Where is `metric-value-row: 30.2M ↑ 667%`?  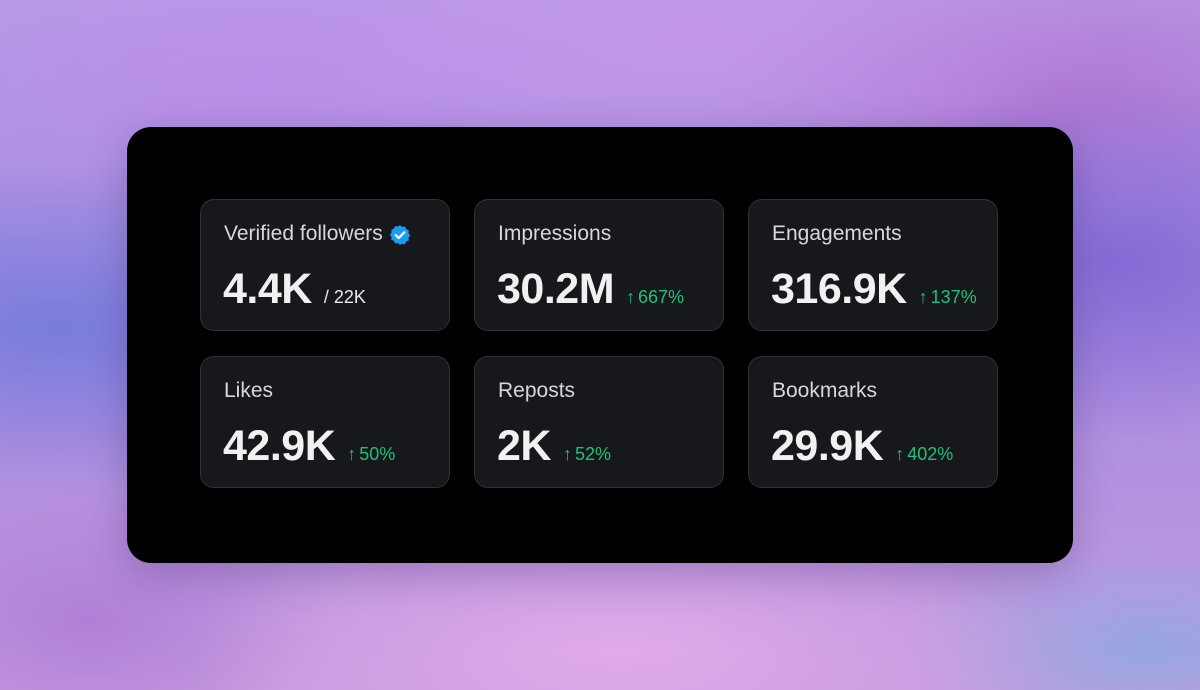
metric-value-row: 30.2M ↑ 667% is located at coordinates (590, 289).